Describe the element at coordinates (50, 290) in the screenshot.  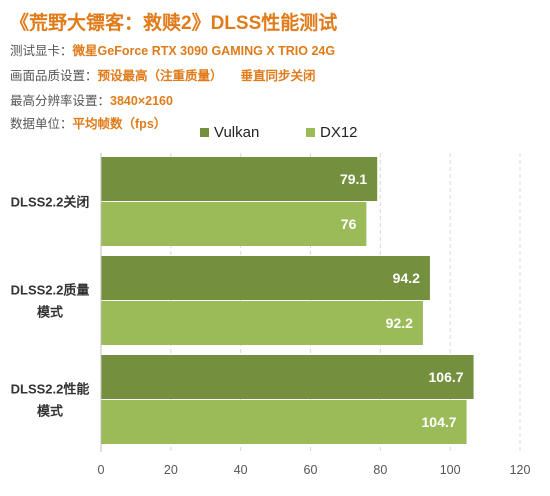
I see `category-label-1-0: DLSS2.2质量` at that location.